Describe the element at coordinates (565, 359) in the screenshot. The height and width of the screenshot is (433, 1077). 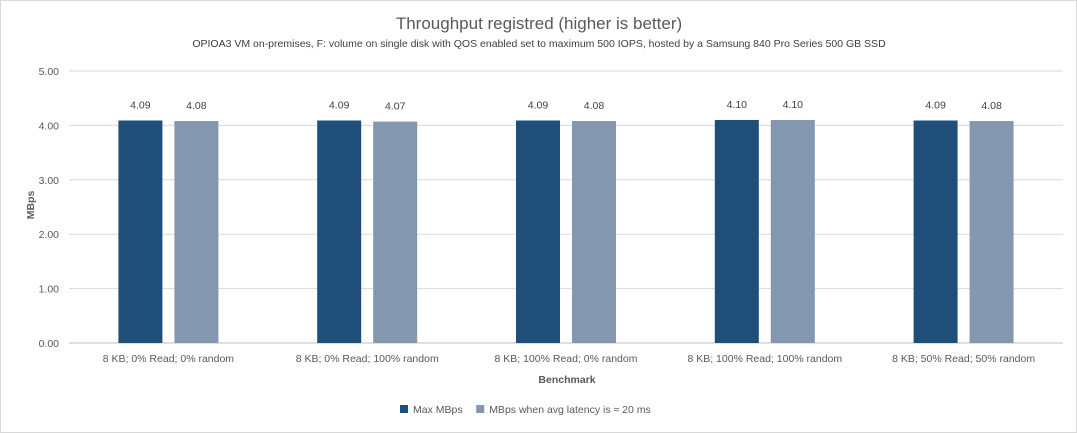
I see `x-category-label: 8 KB; 100% Read; 0% random` at that location.